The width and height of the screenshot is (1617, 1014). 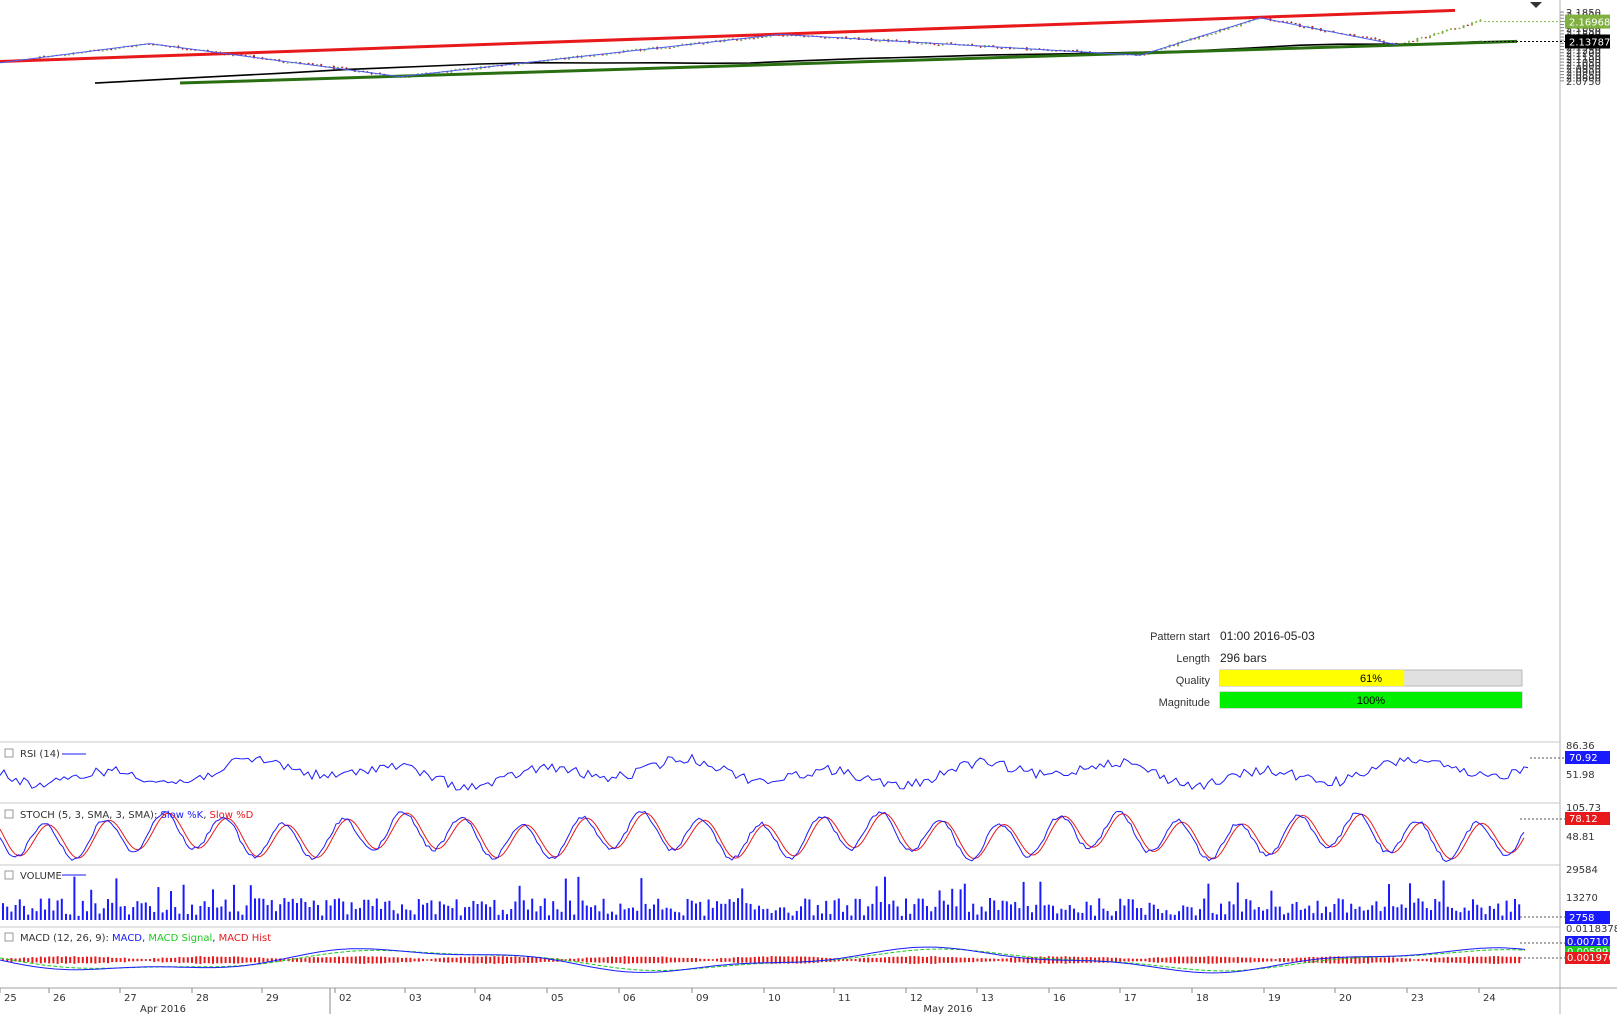 I want to click on stoch-tick-low: 48.81, so click(x=1580, y=837).